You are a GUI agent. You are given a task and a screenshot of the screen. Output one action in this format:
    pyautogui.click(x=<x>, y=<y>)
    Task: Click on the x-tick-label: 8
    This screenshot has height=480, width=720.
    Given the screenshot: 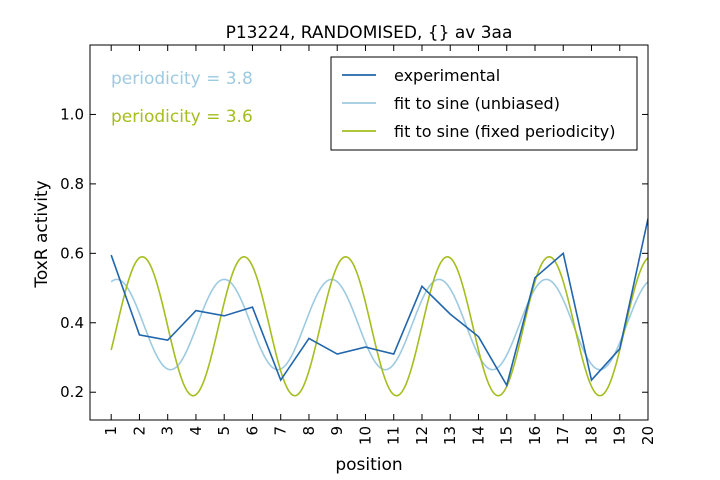 What is the action you would take?
    pyautogui.click(x=309, y=431)
    